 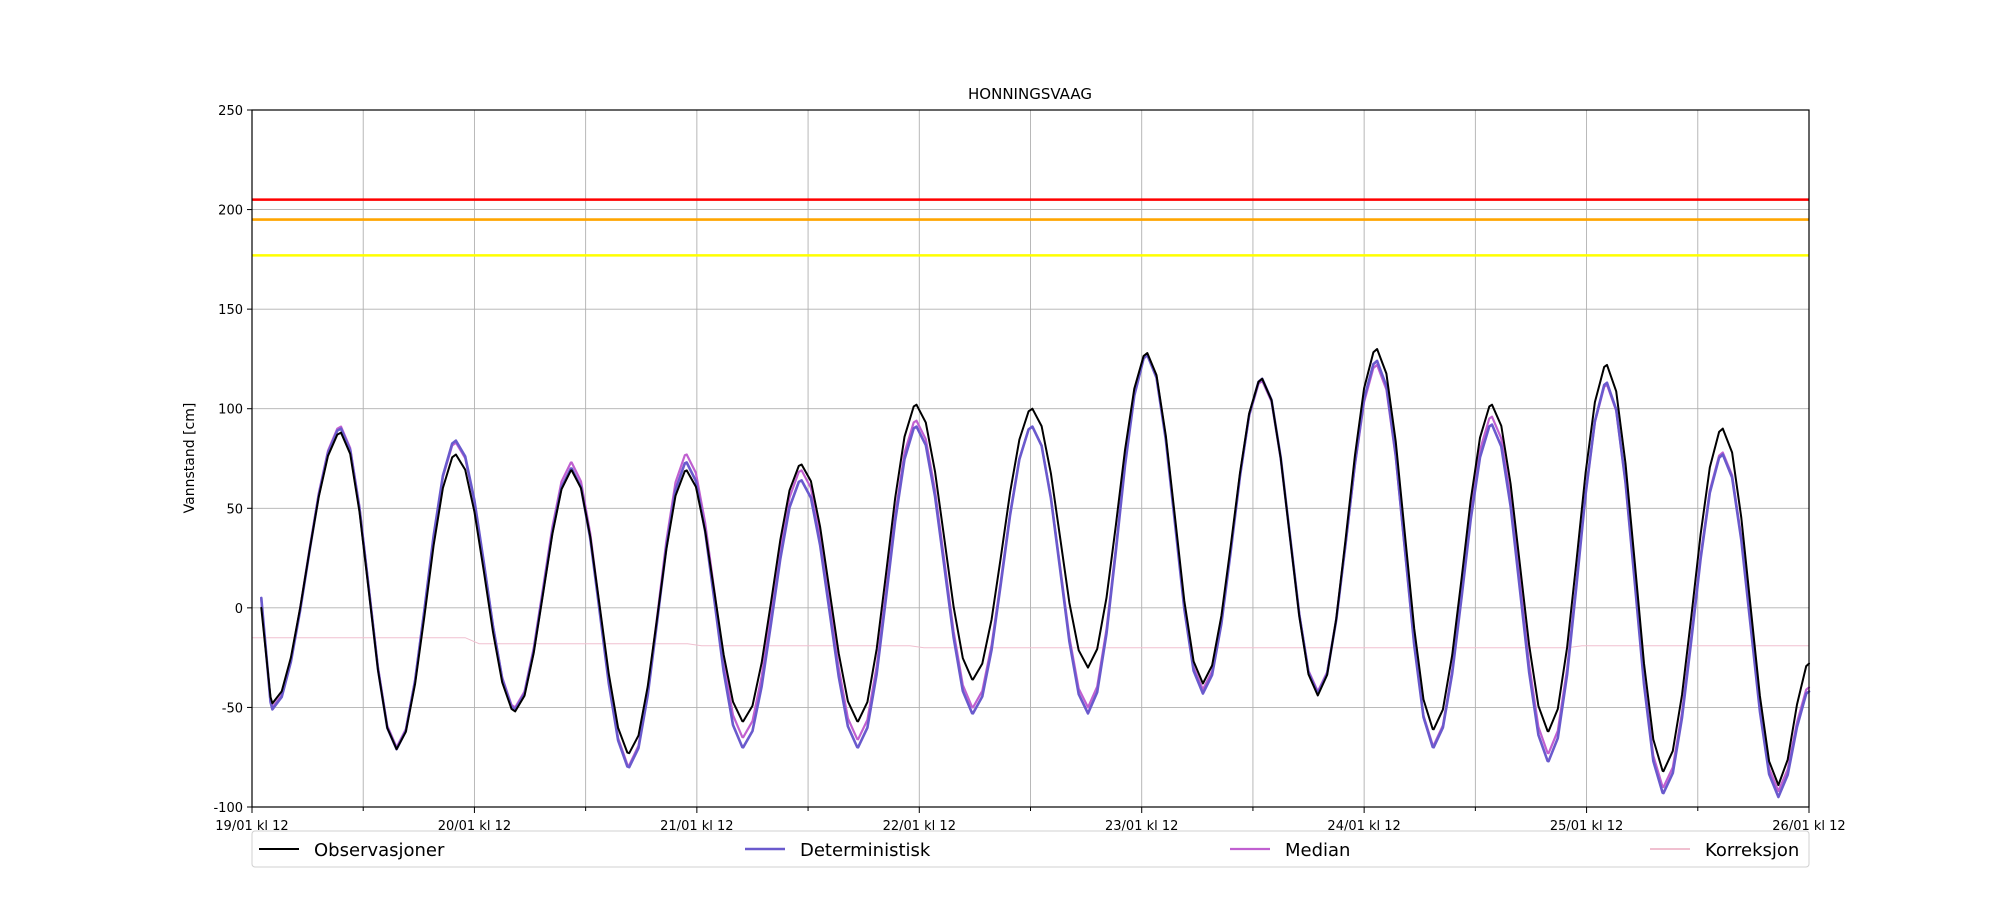 What do you see at coordinates (232, 708) in the screenshot?
I see `y-tick-label: -50` at bounding box center [232, 708].